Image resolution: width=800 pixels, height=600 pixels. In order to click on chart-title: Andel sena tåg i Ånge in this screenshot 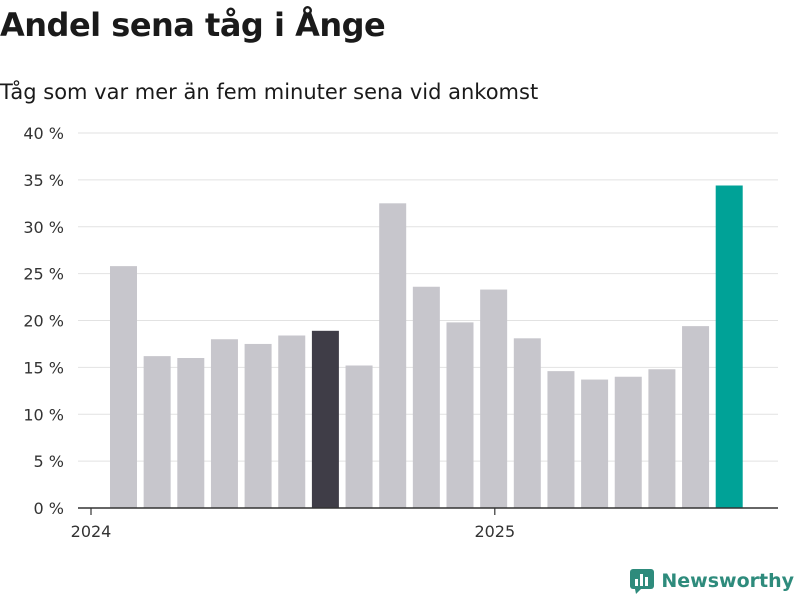, I will do `click(193, 25)`.